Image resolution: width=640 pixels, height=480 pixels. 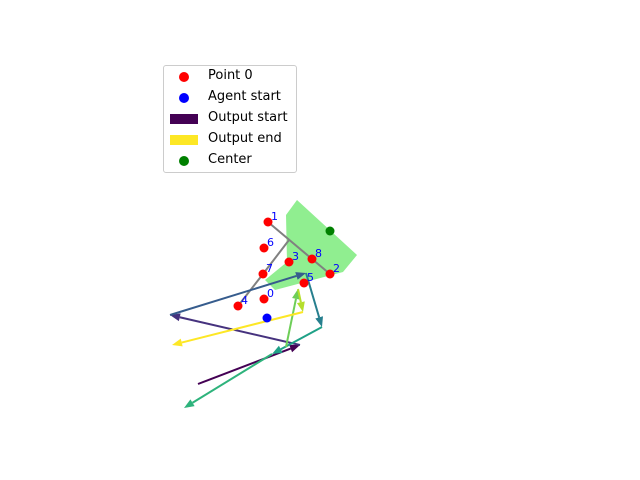 I want to click on point-label-8: 8, so click(x=318, y=253).